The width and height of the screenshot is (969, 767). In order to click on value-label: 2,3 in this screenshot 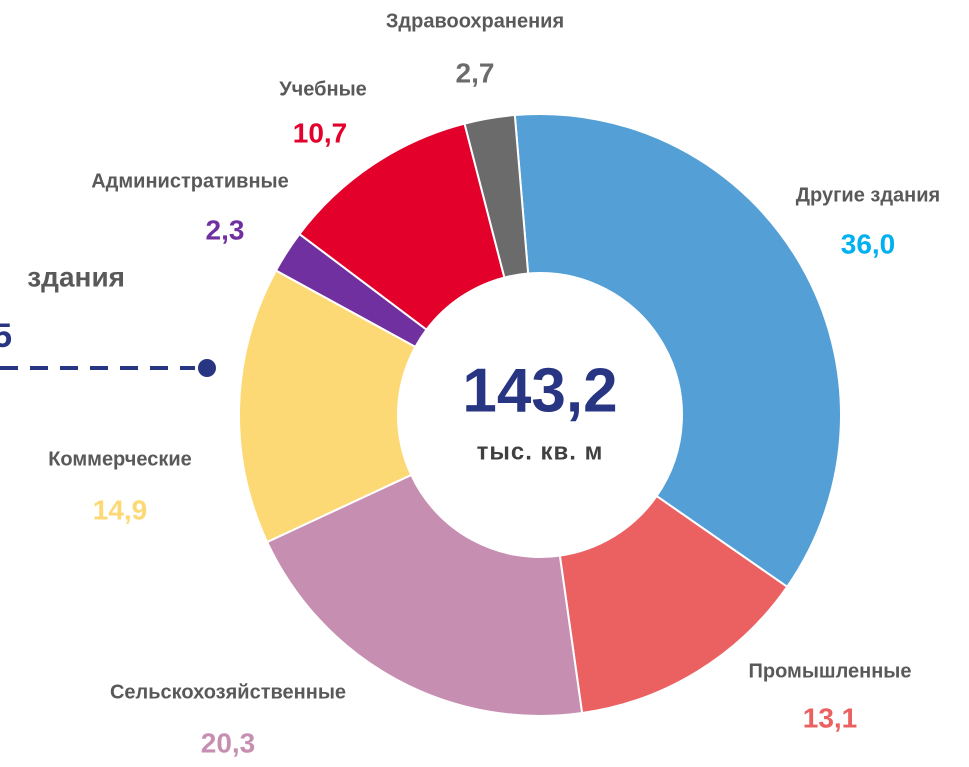, I will do `click(225, 229)`.